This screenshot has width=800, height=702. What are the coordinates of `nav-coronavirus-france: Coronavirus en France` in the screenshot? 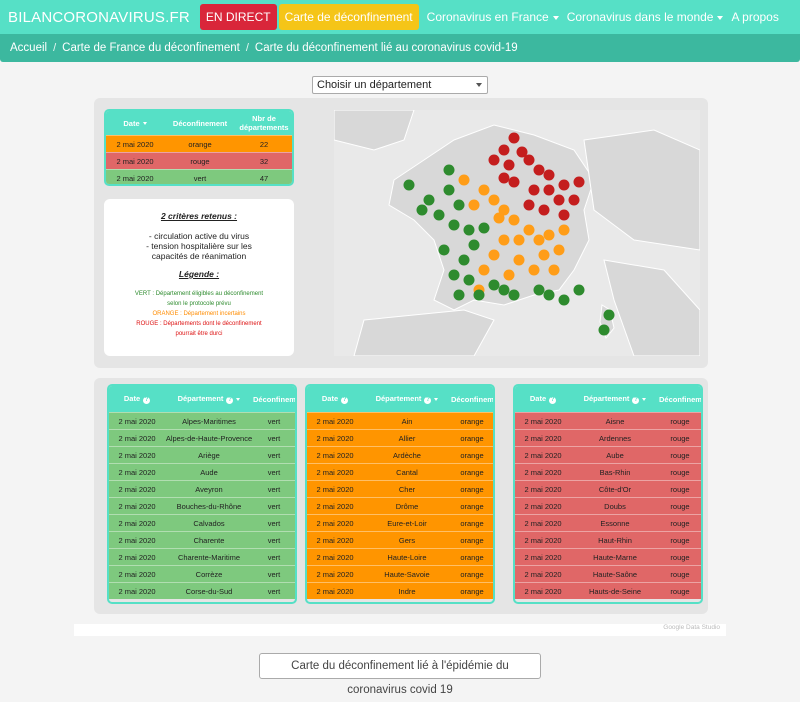 It's located at (493, 17).